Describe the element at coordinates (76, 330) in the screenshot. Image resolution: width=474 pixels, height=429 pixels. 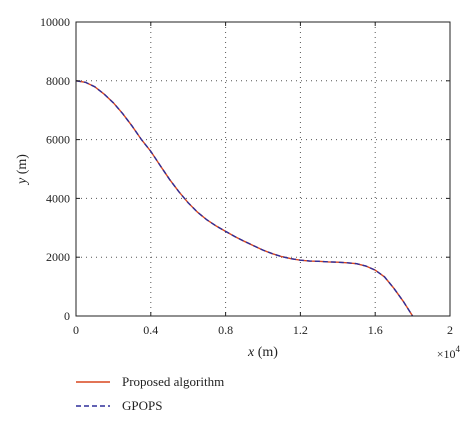
I see `x-tick-label: 0` at that location.